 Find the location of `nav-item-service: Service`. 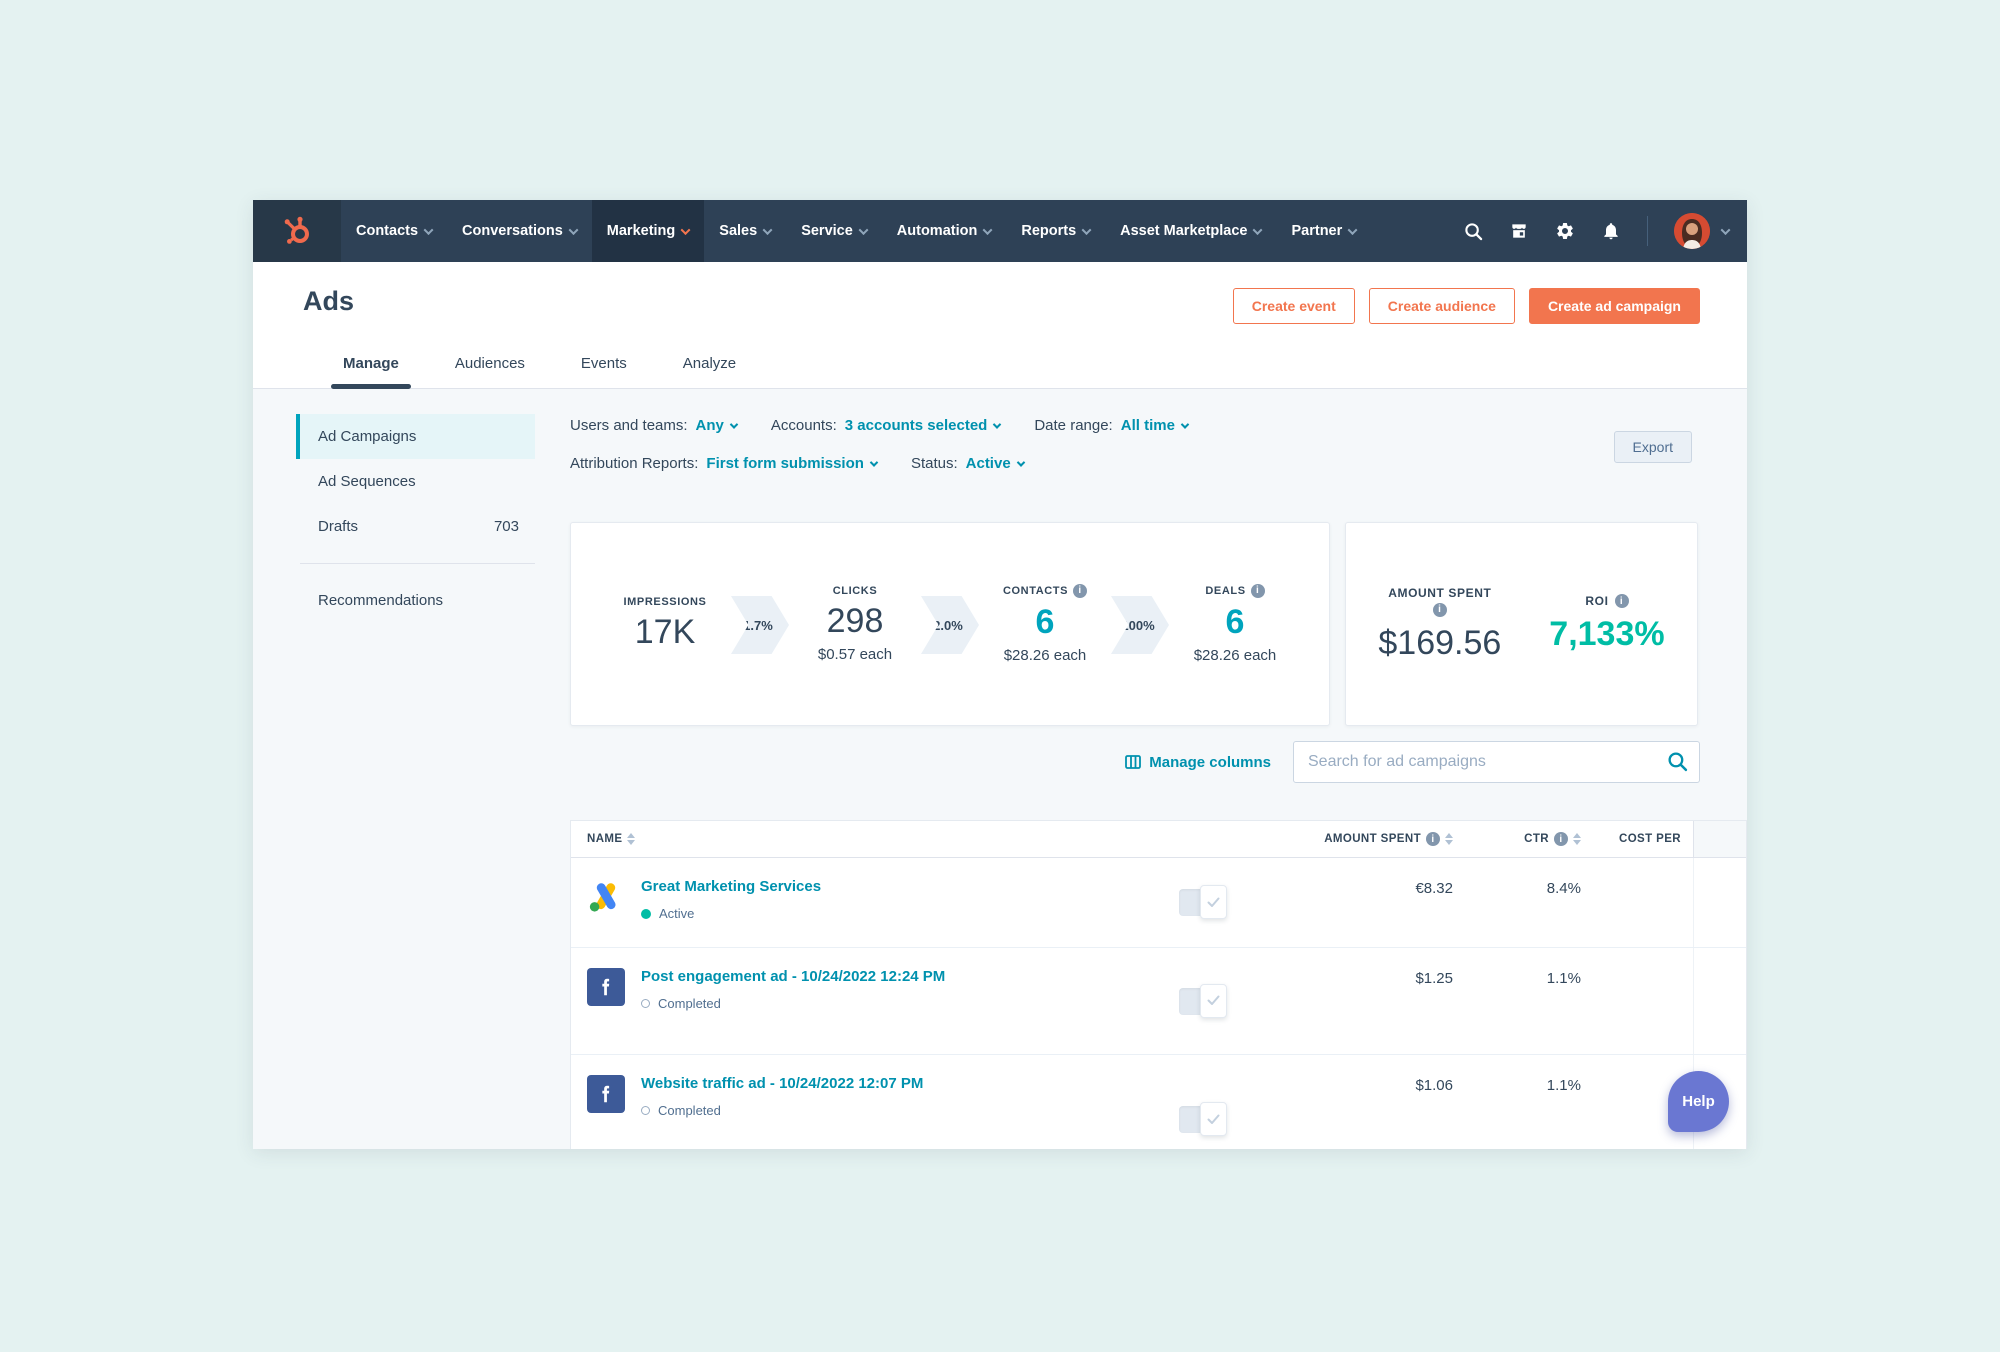

nav-item-service: Service is located at coordinates (834, 231).